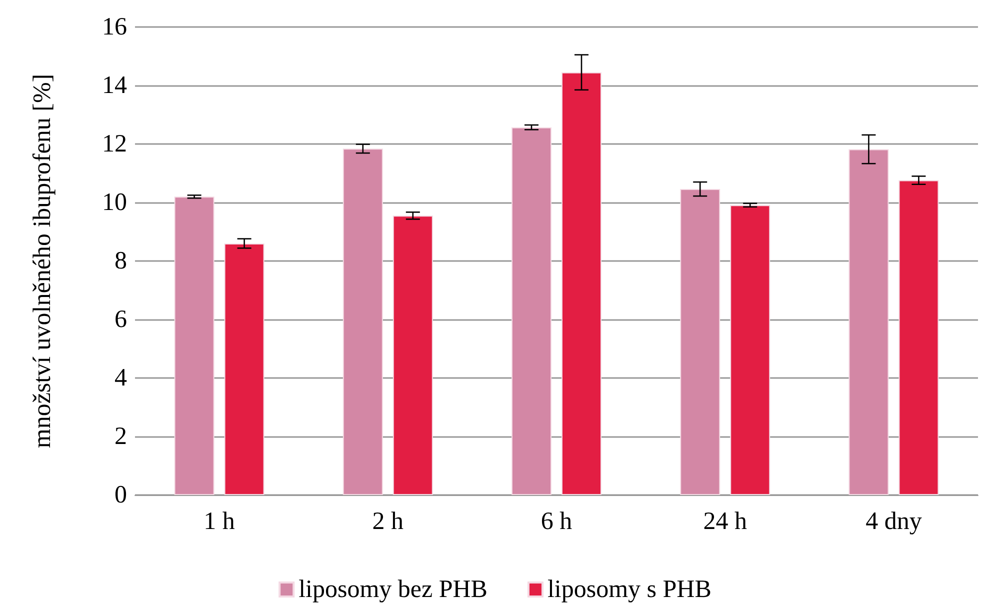 The width and height of the screenshot is (990, 607). What do you see at coordinates (393, 589) in the screenshot?
I see `legend-label: liposomy bez PHB` at bounding box center [393, 589].